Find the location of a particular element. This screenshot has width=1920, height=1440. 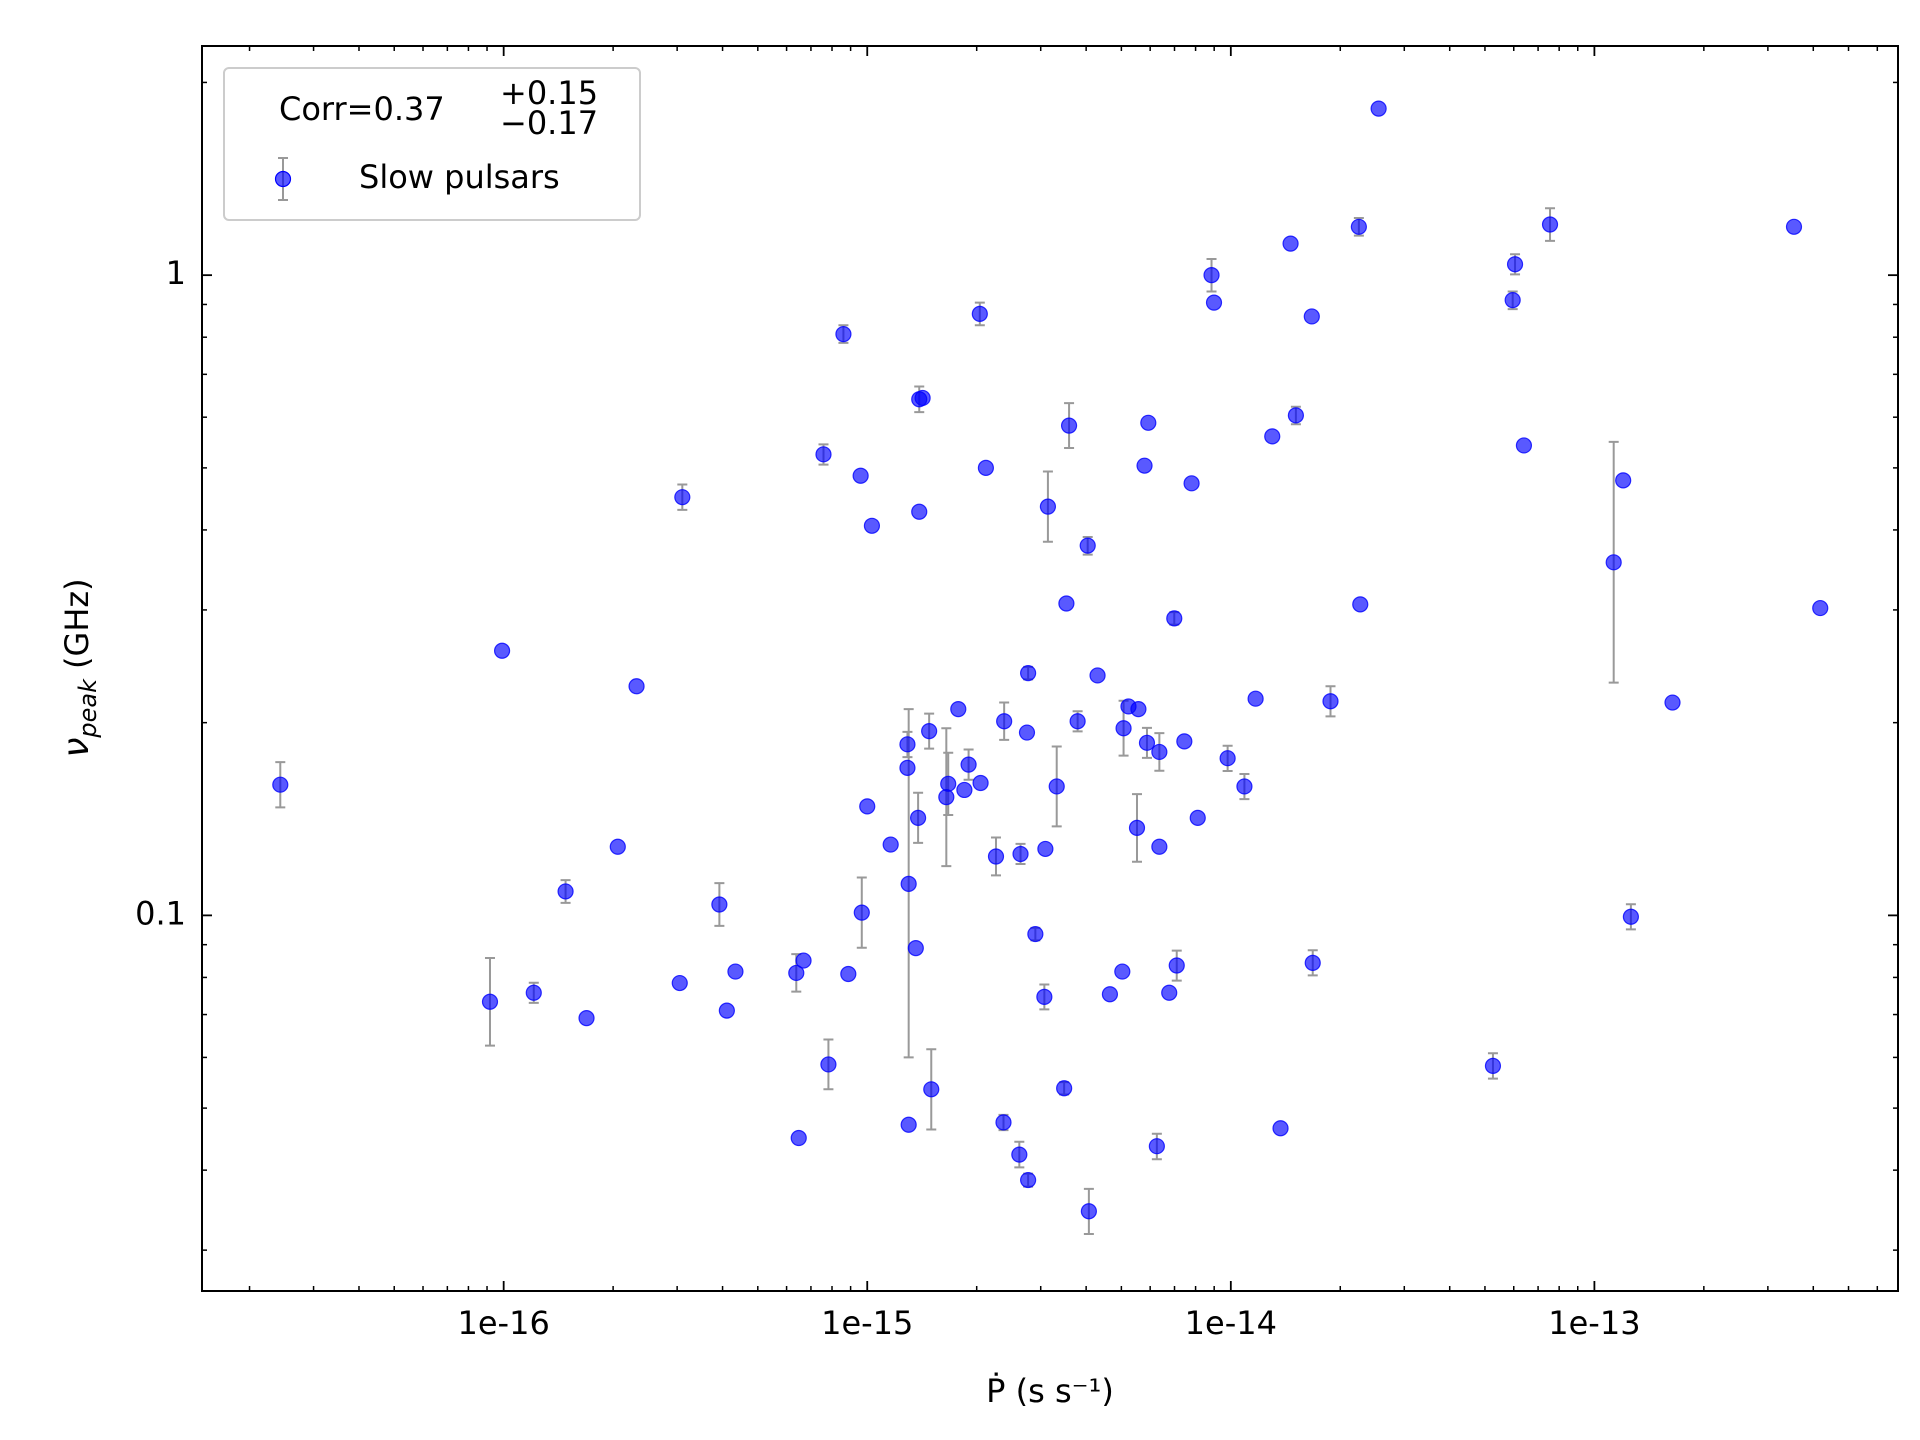

legend-title-lower: −0.17 is located at coordinates (549, 123).